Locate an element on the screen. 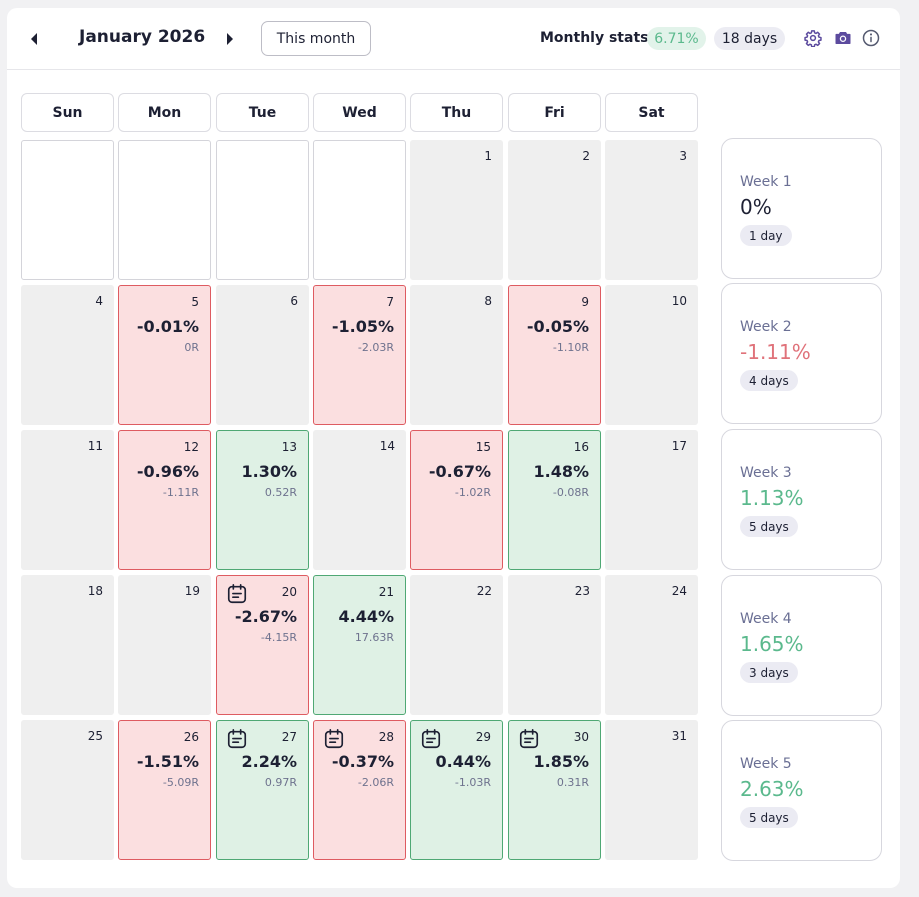  day-cell-11: 11 is located at coordinates (67, 500).